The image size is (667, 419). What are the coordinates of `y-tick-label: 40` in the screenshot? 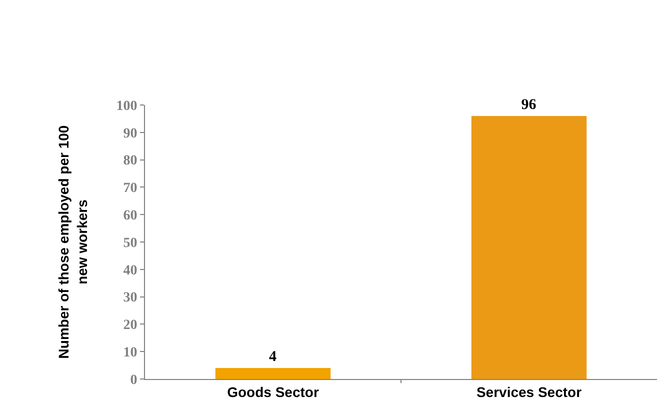 It's located at (130, 270).